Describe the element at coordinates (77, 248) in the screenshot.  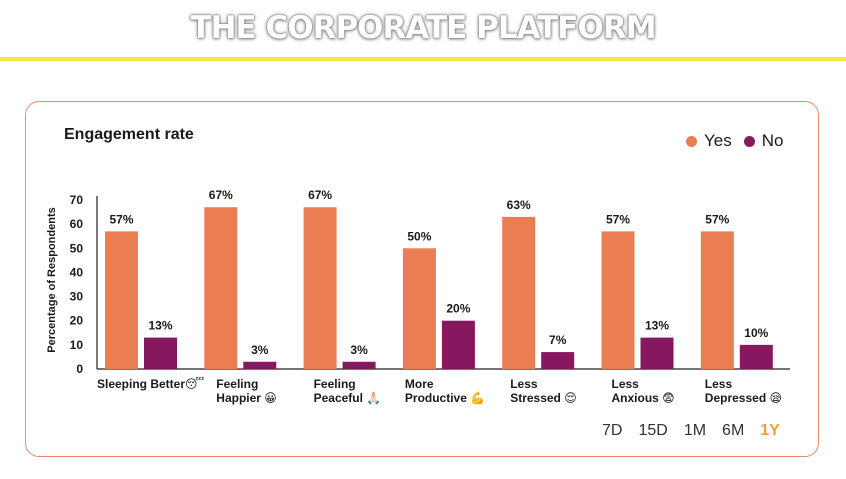
I see `y-tick-label: 50` at that location.